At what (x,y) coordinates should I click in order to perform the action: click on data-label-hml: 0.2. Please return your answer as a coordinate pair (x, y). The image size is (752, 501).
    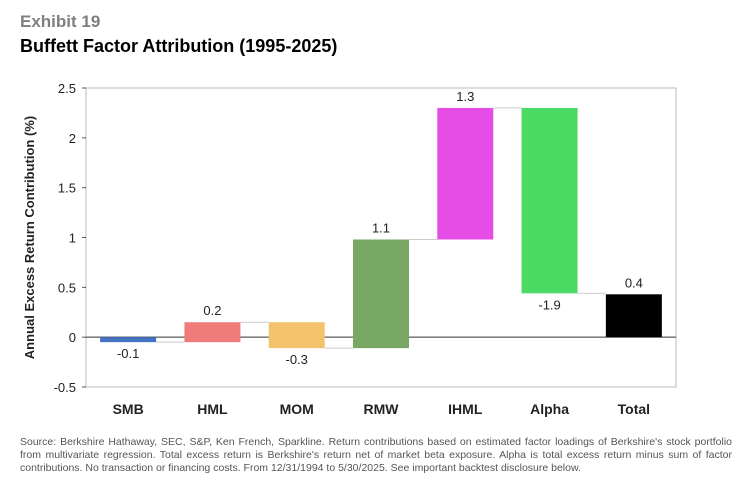
    Looking at the image, I should click on (212, 310).